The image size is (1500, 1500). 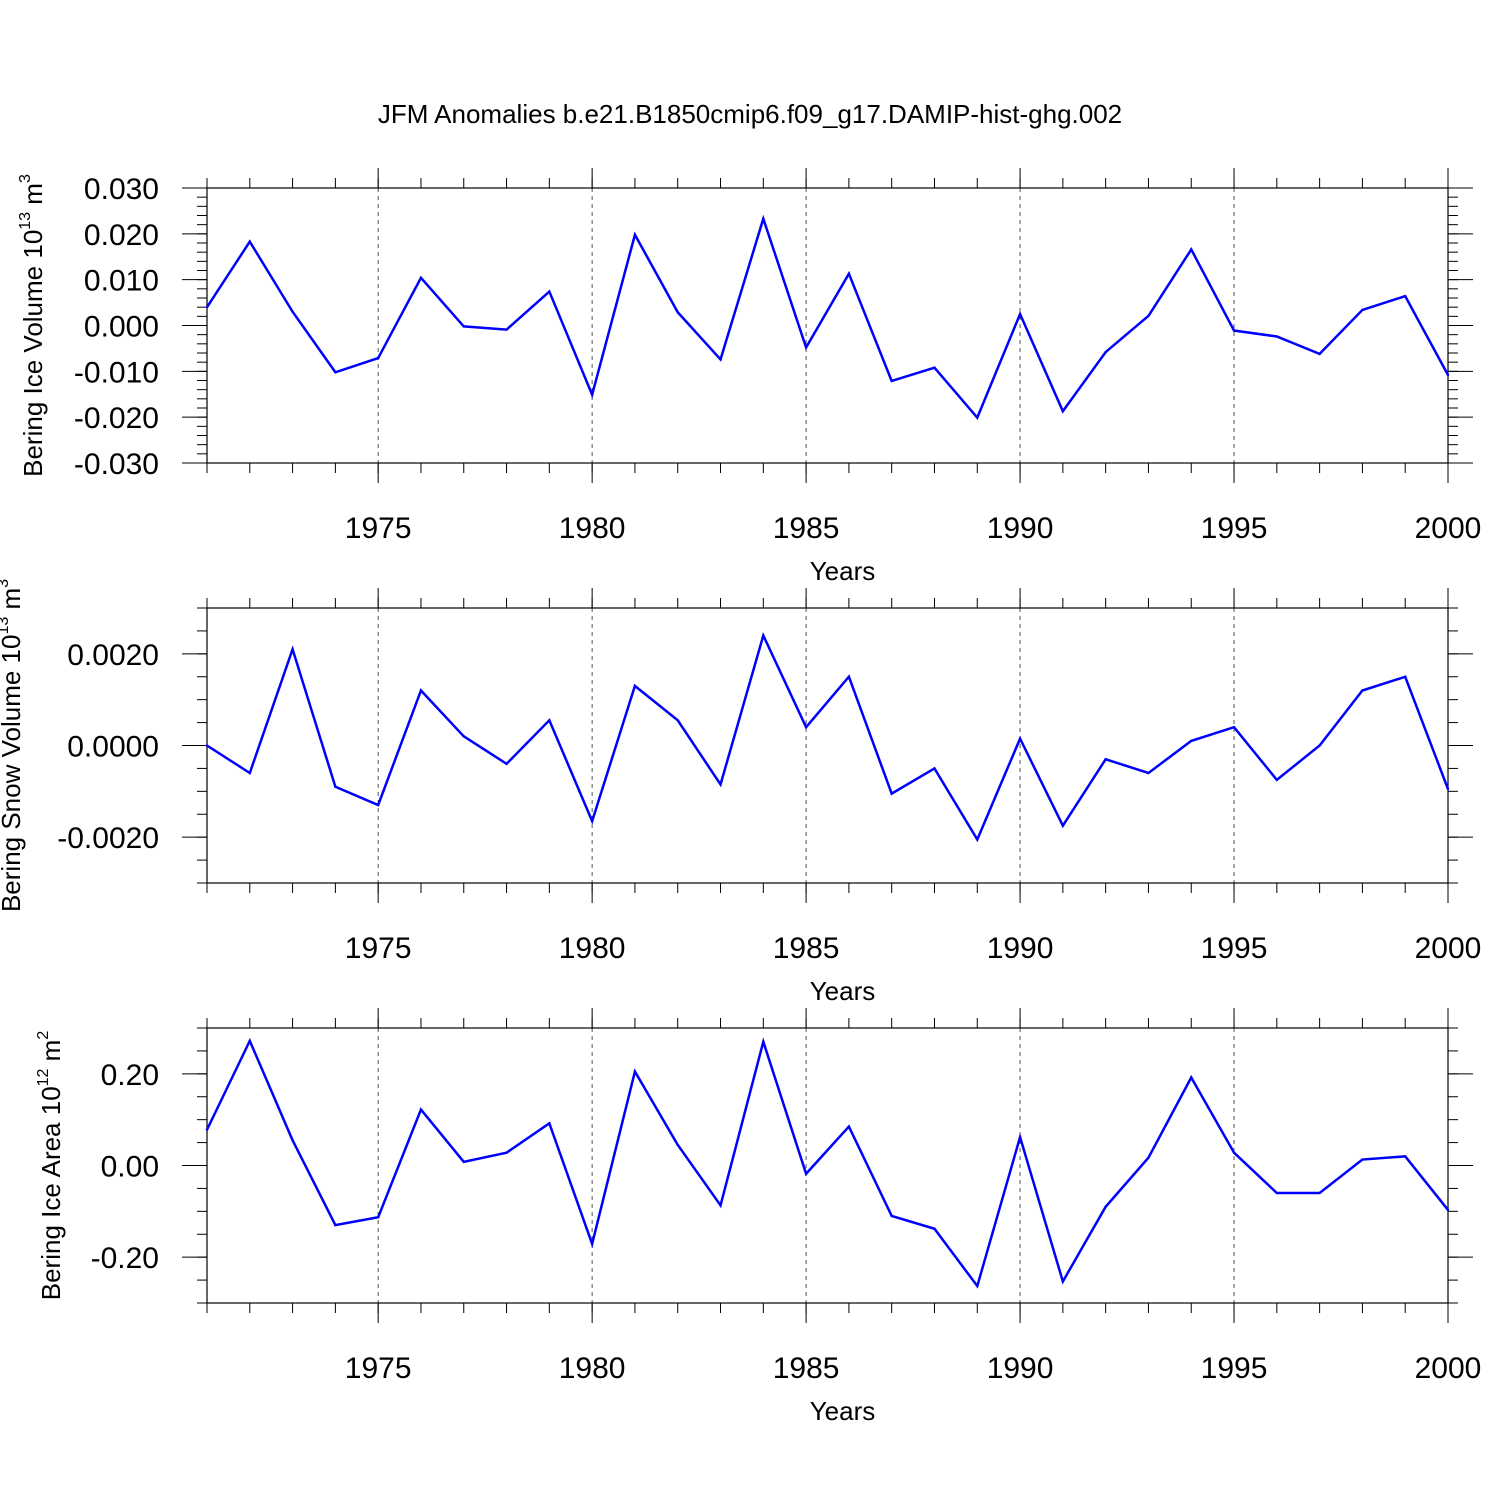 I want to click on y-axis-label-exp: 12, so click(x=43, y=1077).